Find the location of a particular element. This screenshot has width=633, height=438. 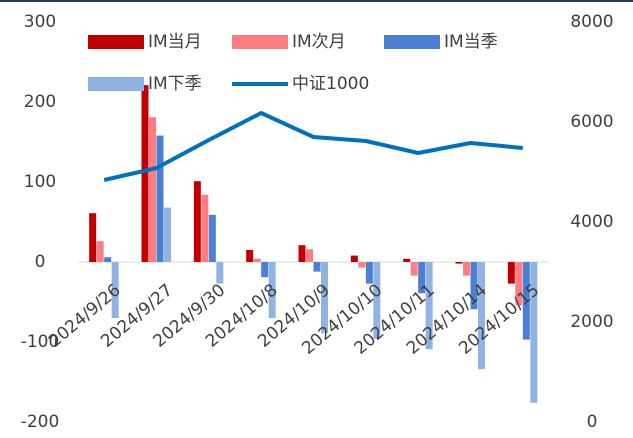

y-tick-label: -200 is located at coordinates (40, 422).